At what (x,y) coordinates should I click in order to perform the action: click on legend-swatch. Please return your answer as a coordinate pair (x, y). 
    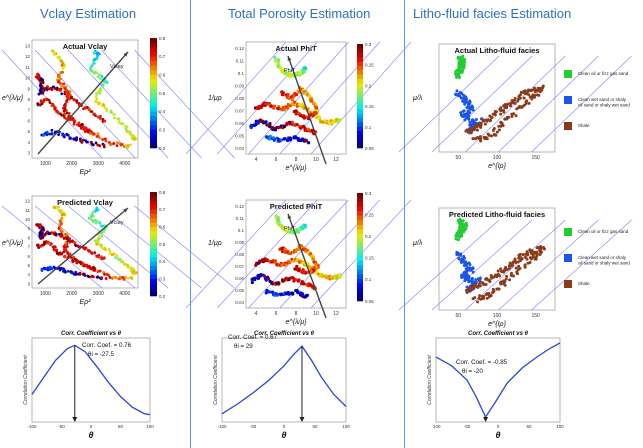
    Looking at the image, I should click on (568, 74).